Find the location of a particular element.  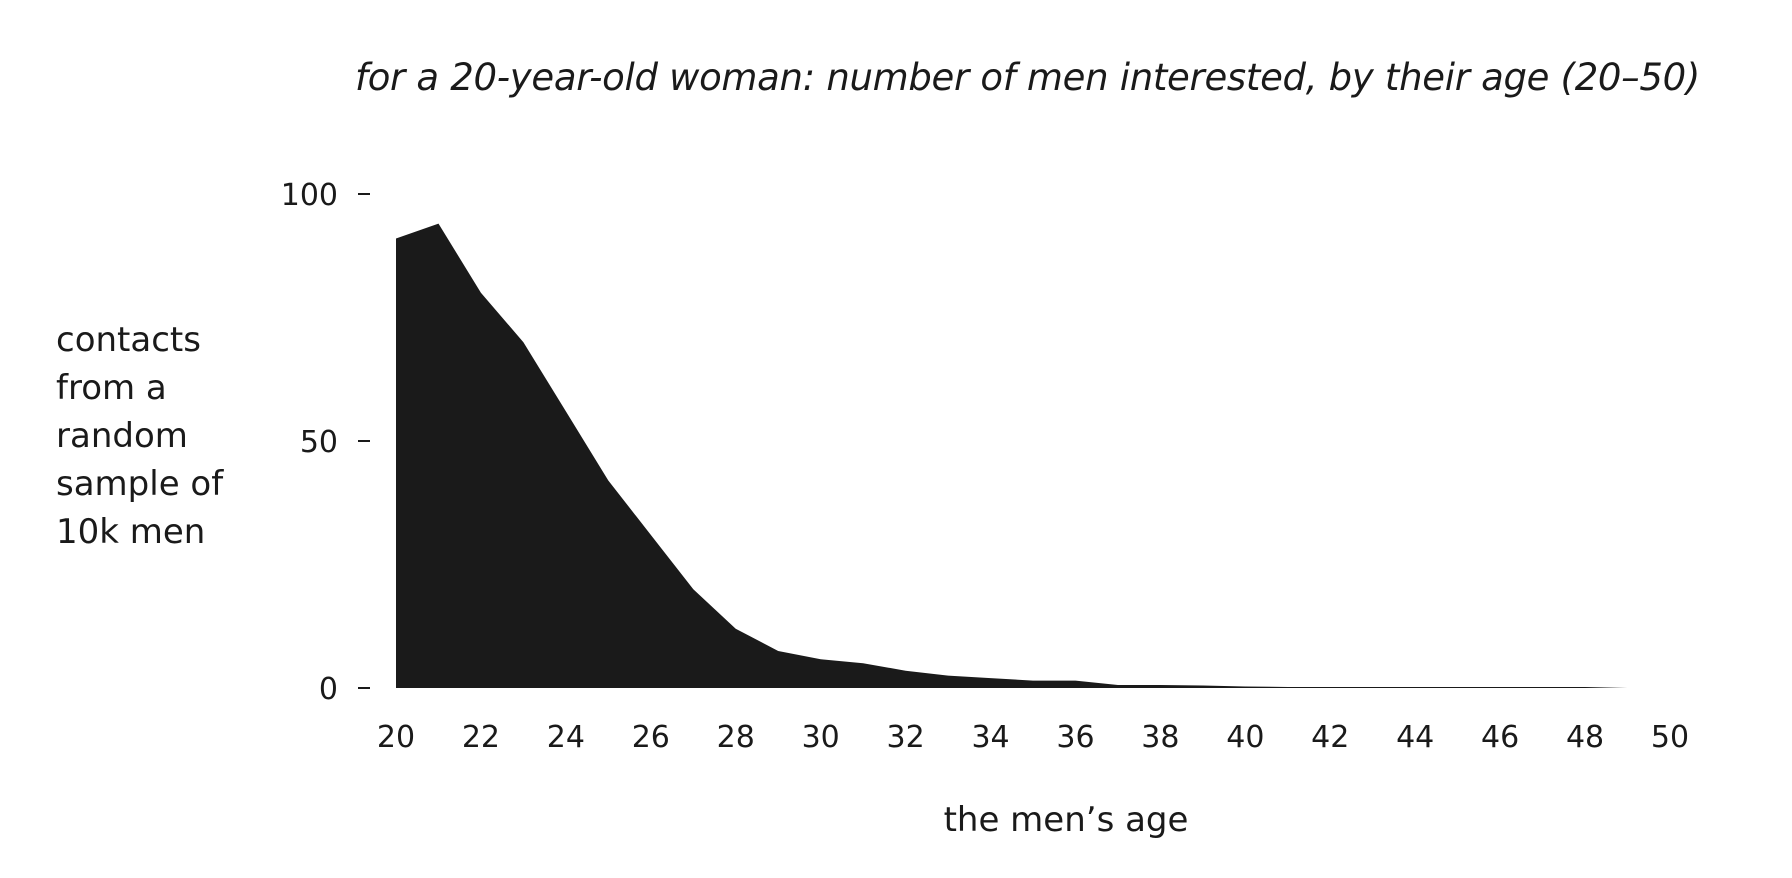

x-tick-label: 40 is located at coordinates (1245, 737).